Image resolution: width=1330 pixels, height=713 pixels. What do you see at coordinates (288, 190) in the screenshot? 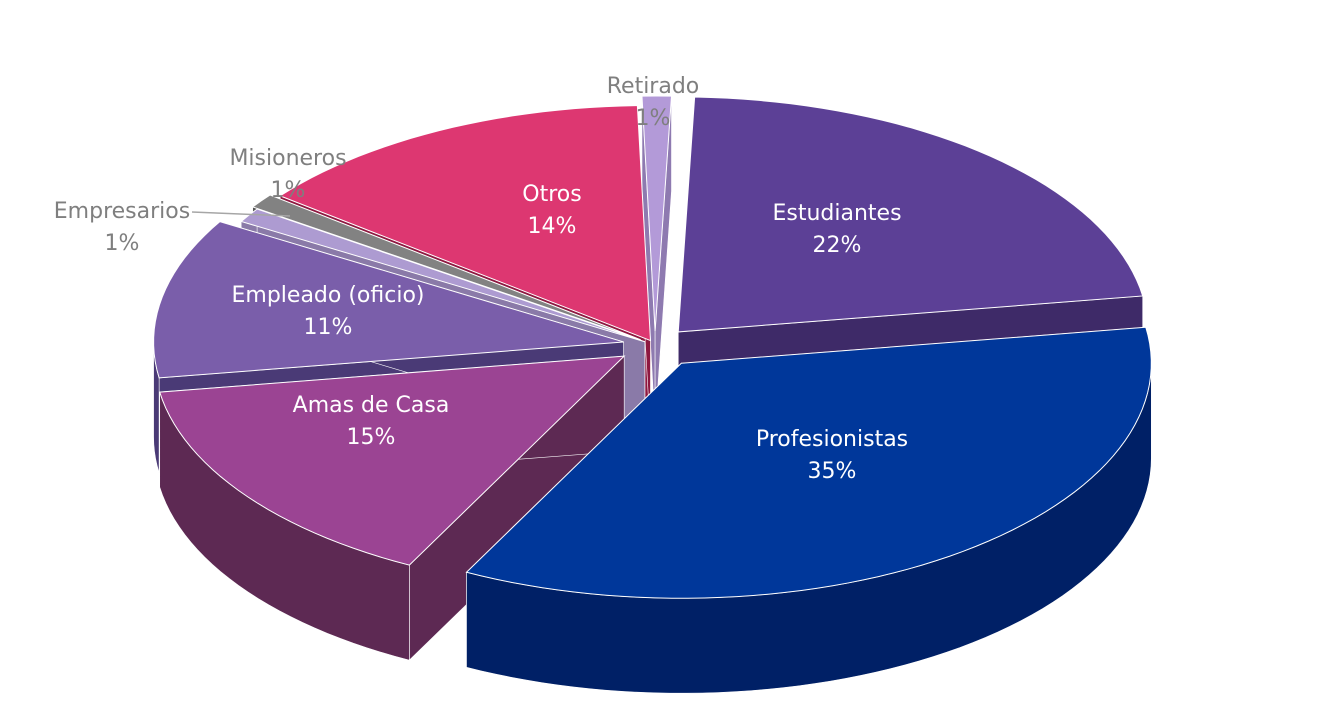
I see `slice-pct-misioneros: 1%` at bounding box center [288, 190].